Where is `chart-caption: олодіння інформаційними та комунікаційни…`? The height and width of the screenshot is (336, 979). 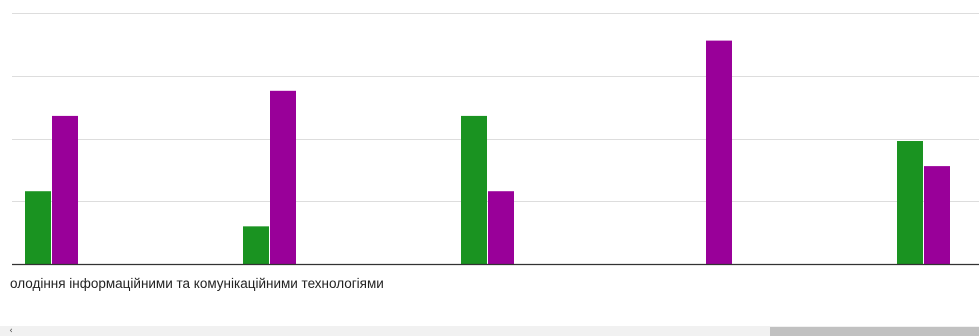
chart-caption: олодіння інформаційними та комунікаційни… is located at coordinates (197, 283).